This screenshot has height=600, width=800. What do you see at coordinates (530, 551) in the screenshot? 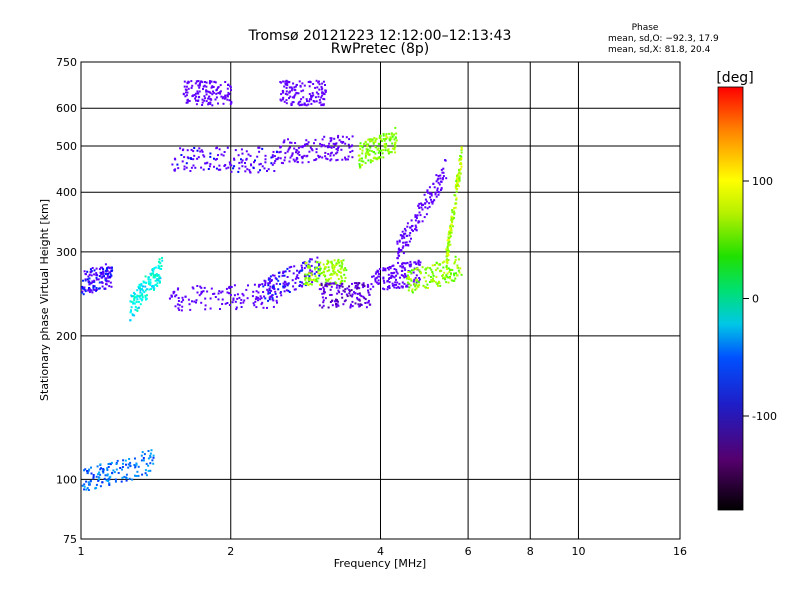
I see `x-tick-label: 8` at bounding box center [530, 551].